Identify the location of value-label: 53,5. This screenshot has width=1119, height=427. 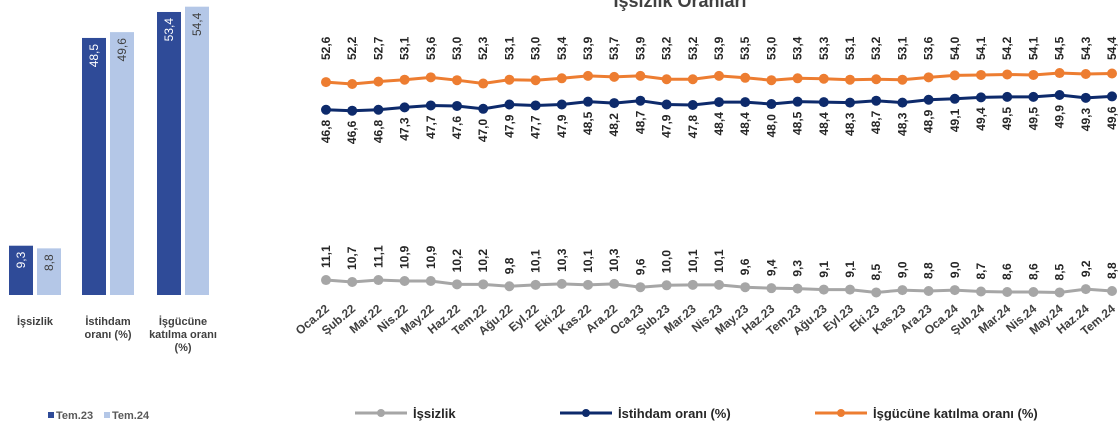
(745, 48).